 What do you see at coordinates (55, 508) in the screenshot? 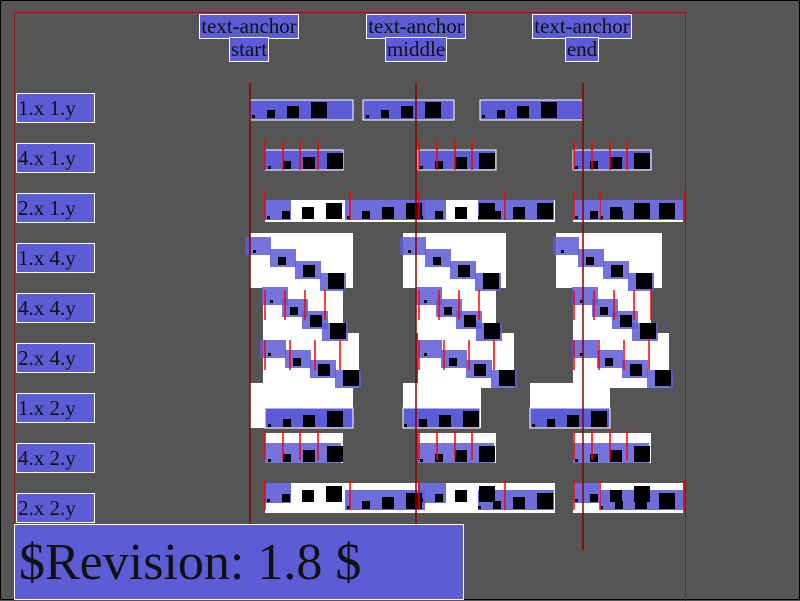
I see `row-label: 2.x 2.y` at bounding box center [55, 508].